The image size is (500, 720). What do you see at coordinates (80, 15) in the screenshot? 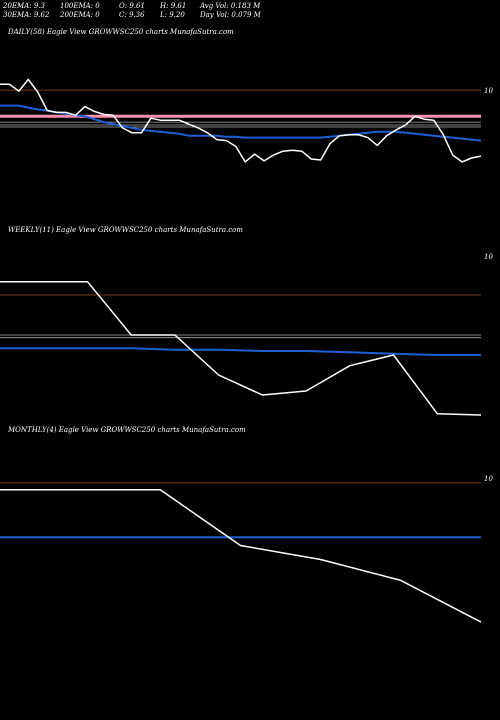
I see `ema200-label: 200EMA: 0` at bounding box center [80, 15].